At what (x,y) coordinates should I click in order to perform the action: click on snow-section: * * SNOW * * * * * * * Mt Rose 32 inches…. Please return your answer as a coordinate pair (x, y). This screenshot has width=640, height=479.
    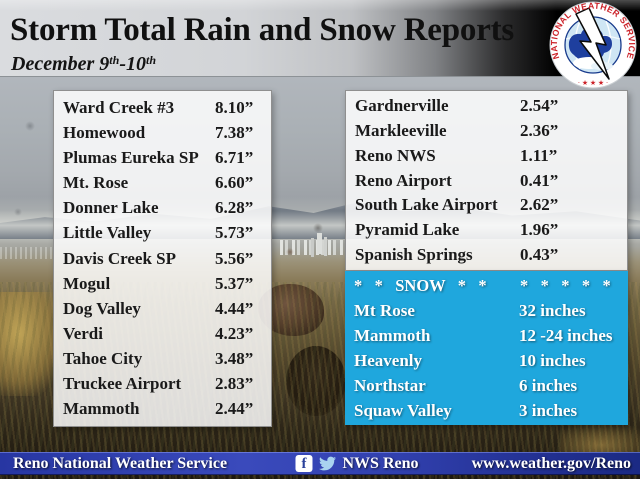
    Looking at the image, I should click on (486, 348).